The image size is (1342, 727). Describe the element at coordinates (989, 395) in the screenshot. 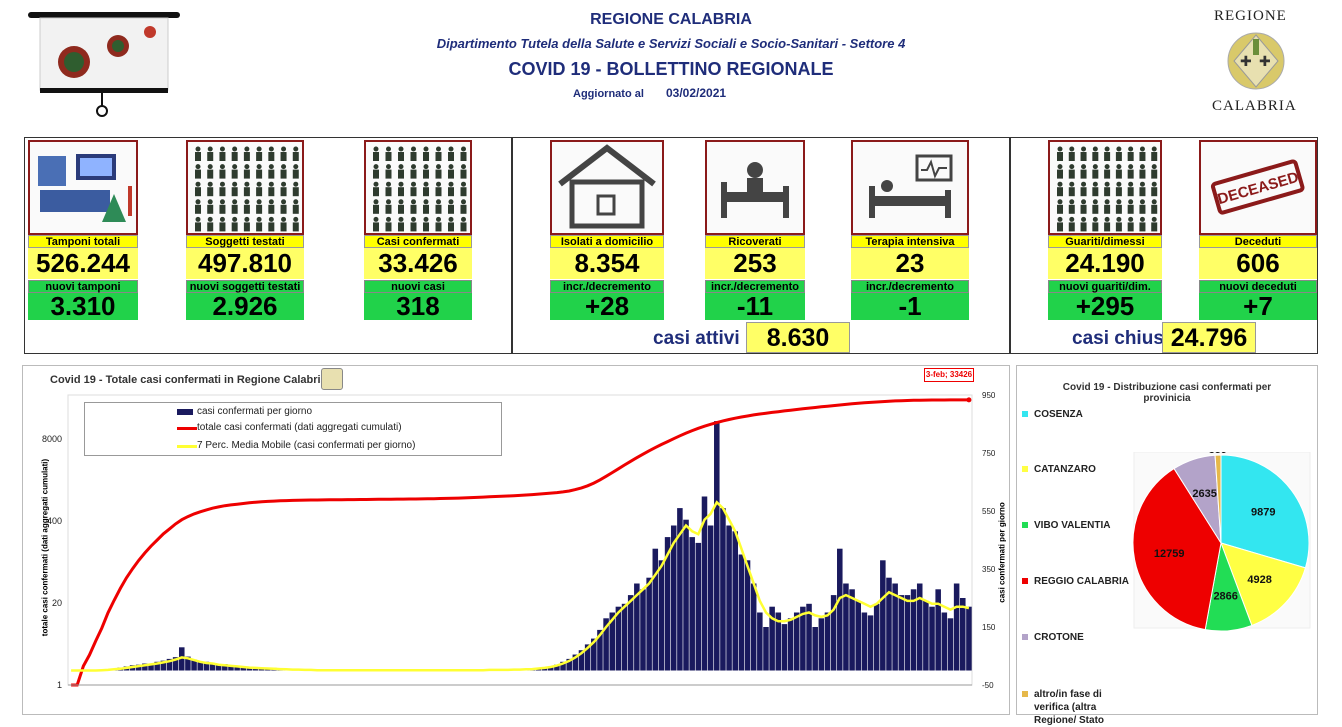

I see `right-tick-label: 950` at that location.